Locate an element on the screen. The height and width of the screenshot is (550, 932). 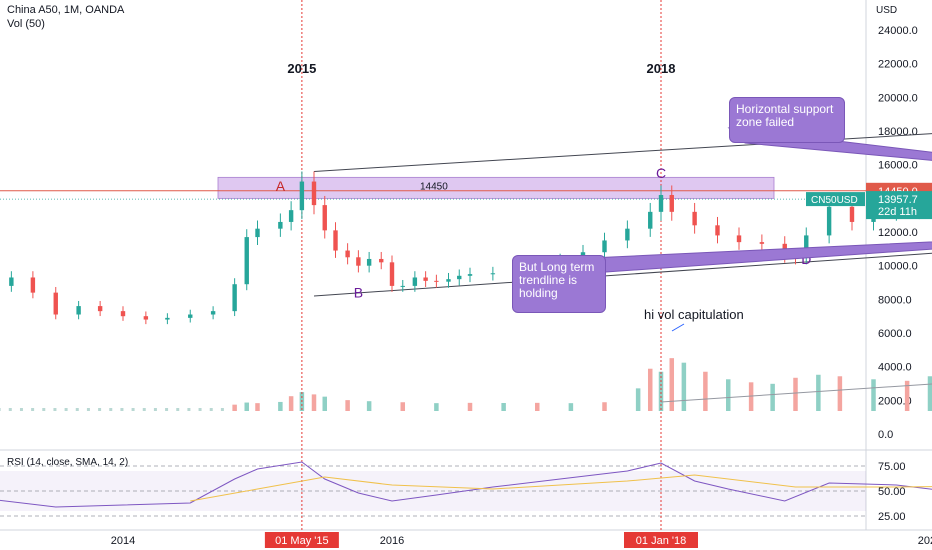
price-tick-label: 24000.0 is located at coordinates (898, 31).